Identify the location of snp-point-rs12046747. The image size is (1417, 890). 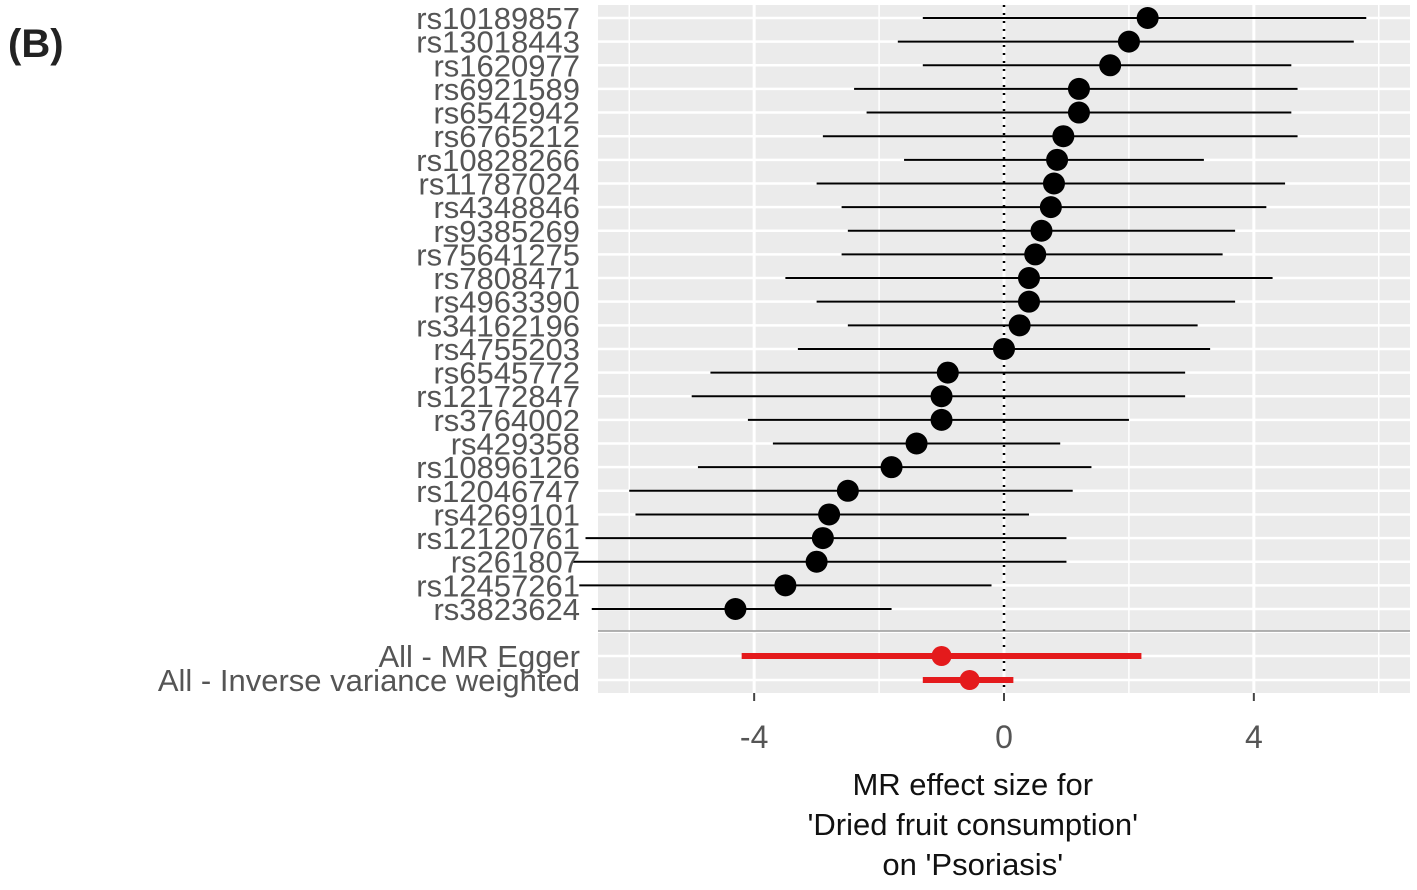
(847, 490).